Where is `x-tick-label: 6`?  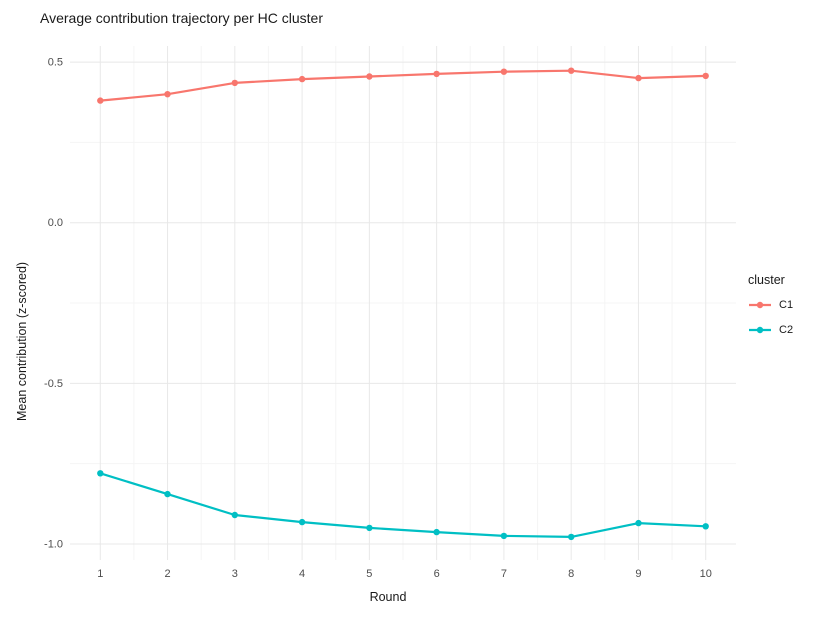
x-tick-label: 6 is located at coordinates (437, 574).